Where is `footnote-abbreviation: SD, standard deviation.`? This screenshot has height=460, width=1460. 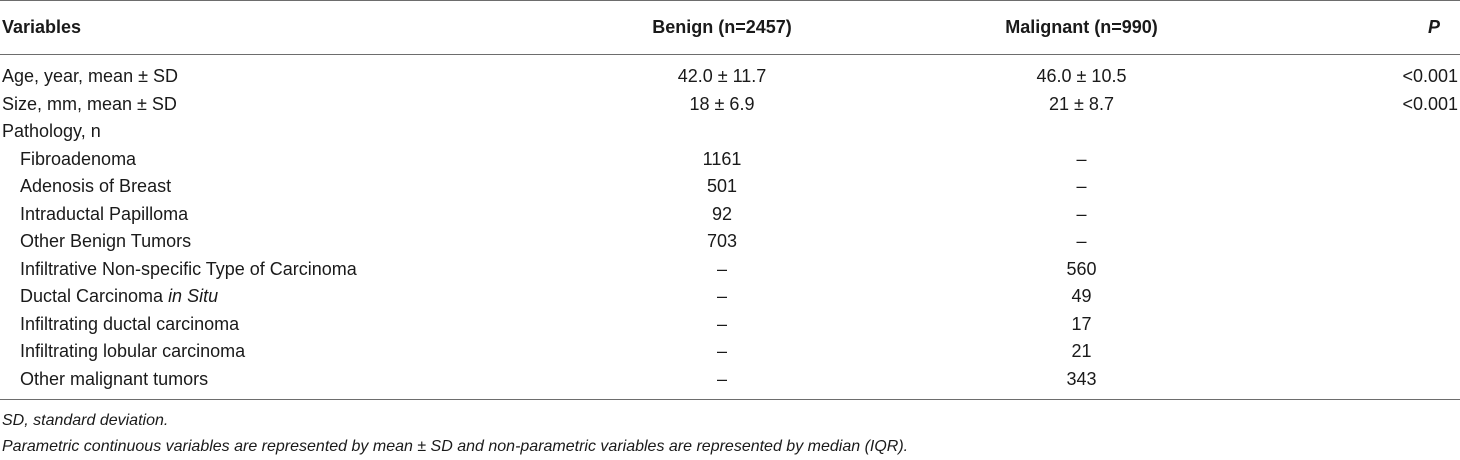
footnote-abbreviation: SD, standard deviation. is located at coordinates (85, 420).